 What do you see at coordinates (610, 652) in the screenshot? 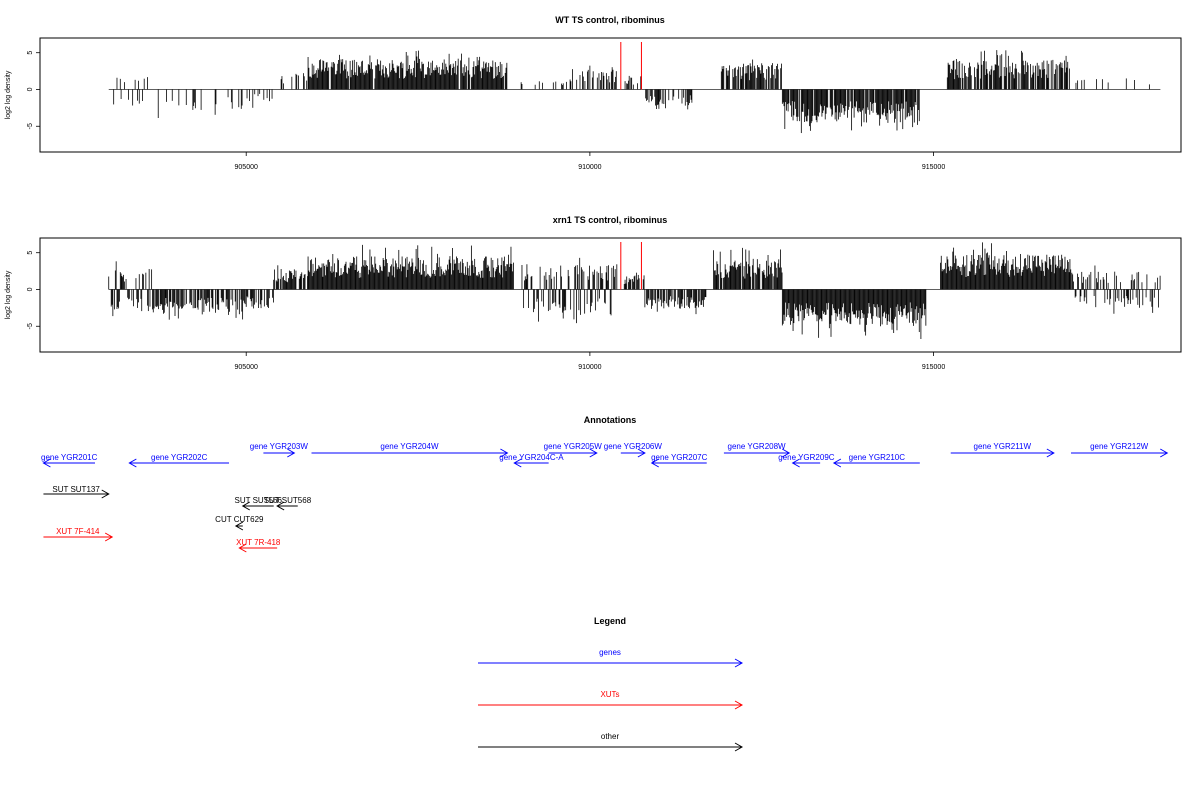
I see `legend-label: genes` at bounding box center [610, 652].